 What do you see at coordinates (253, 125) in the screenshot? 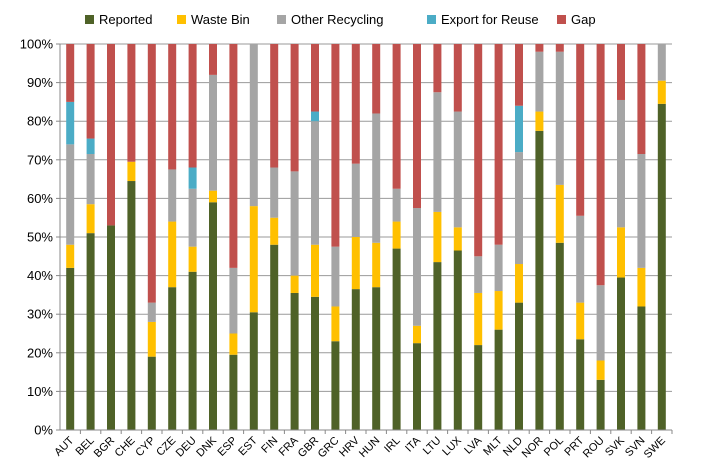
I see `bar-est-other-recycling` at bounding box center [253, 125].